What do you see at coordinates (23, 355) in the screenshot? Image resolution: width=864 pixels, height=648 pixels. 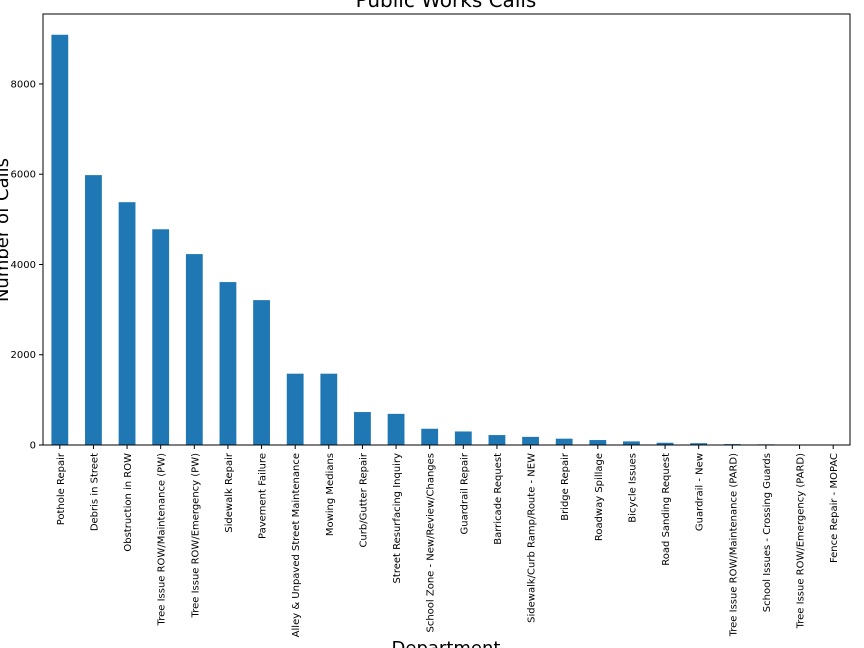 I see `y-tick-label: 2000` at bounding box center [23, 355].